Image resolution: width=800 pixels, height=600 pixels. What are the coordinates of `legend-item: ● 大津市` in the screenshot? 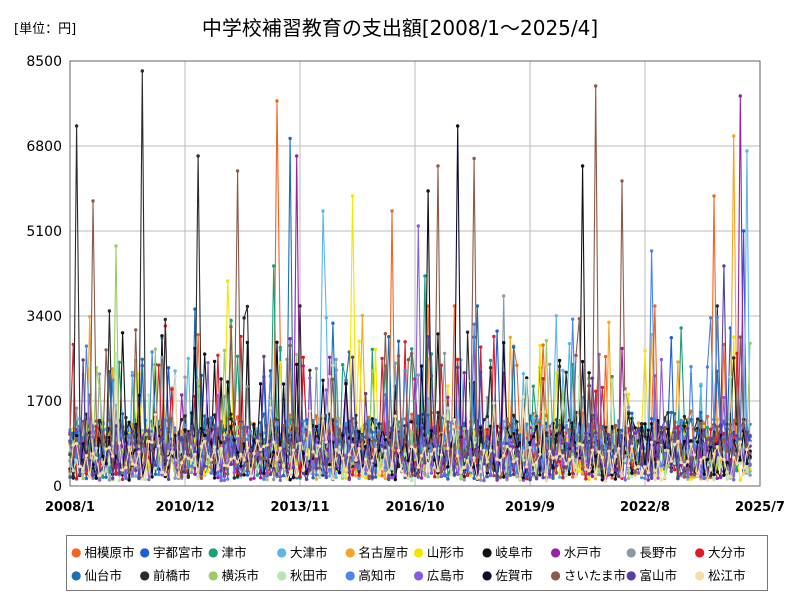 It's located at (310, 551).